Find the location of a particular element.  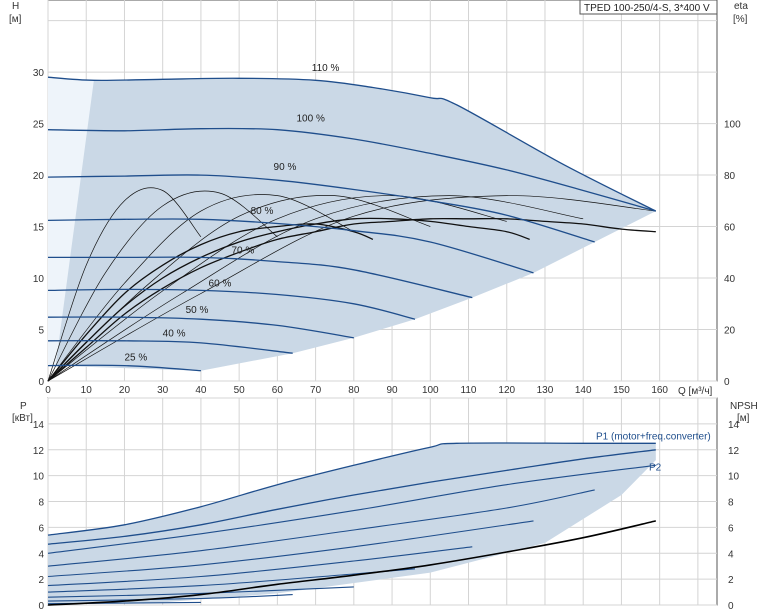

speed-curve-label: 80 % is located at coordinates (262, 211).